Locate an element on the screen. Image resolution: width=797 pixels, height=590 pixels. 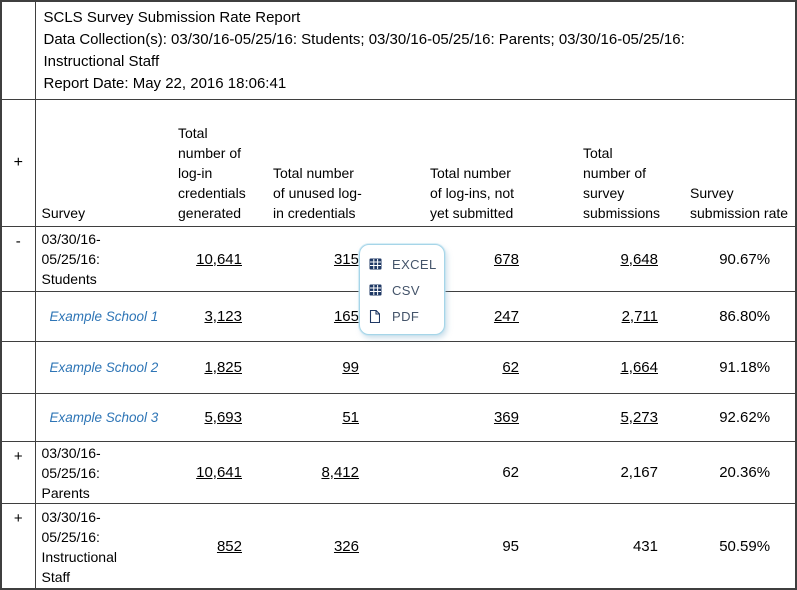
survey-group-label: 03/30/16-05/25/16: Students is located at coordinates (71, 259).